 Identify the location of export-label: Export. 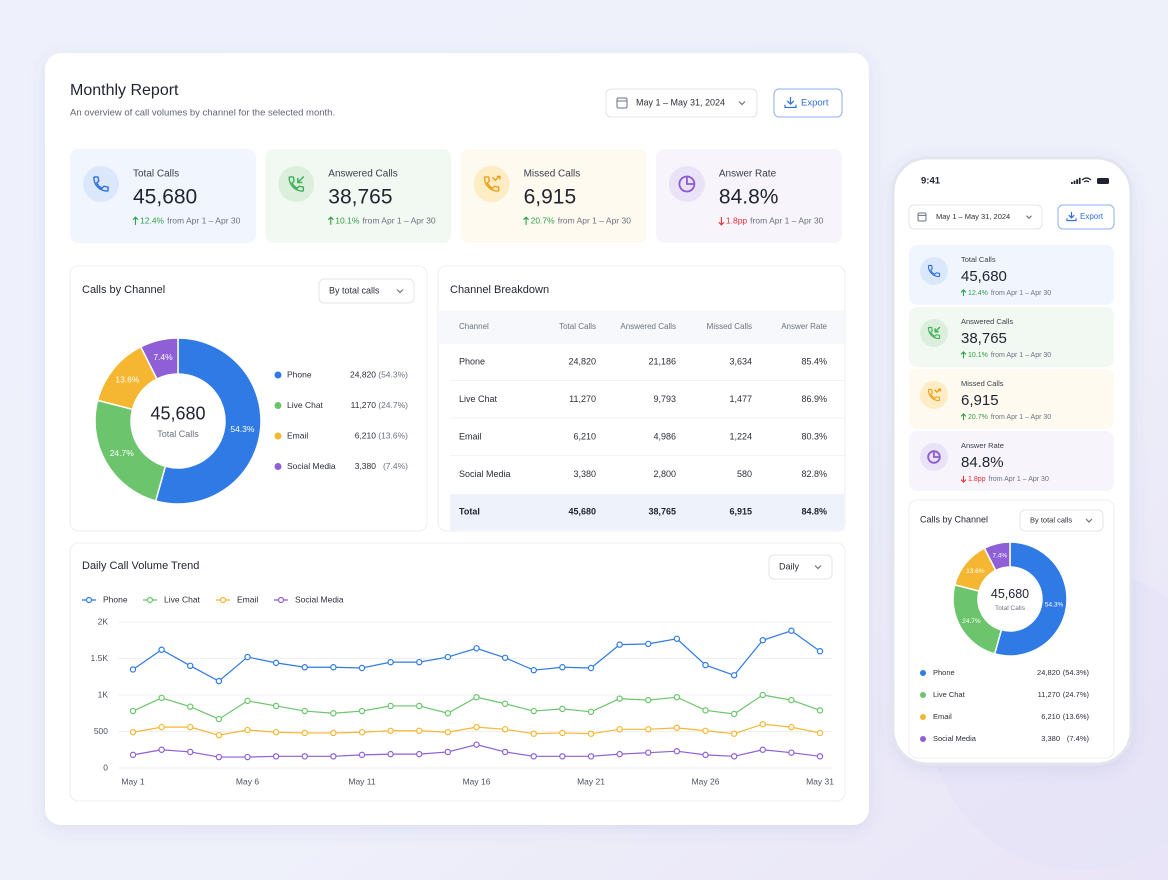
(815, 103).